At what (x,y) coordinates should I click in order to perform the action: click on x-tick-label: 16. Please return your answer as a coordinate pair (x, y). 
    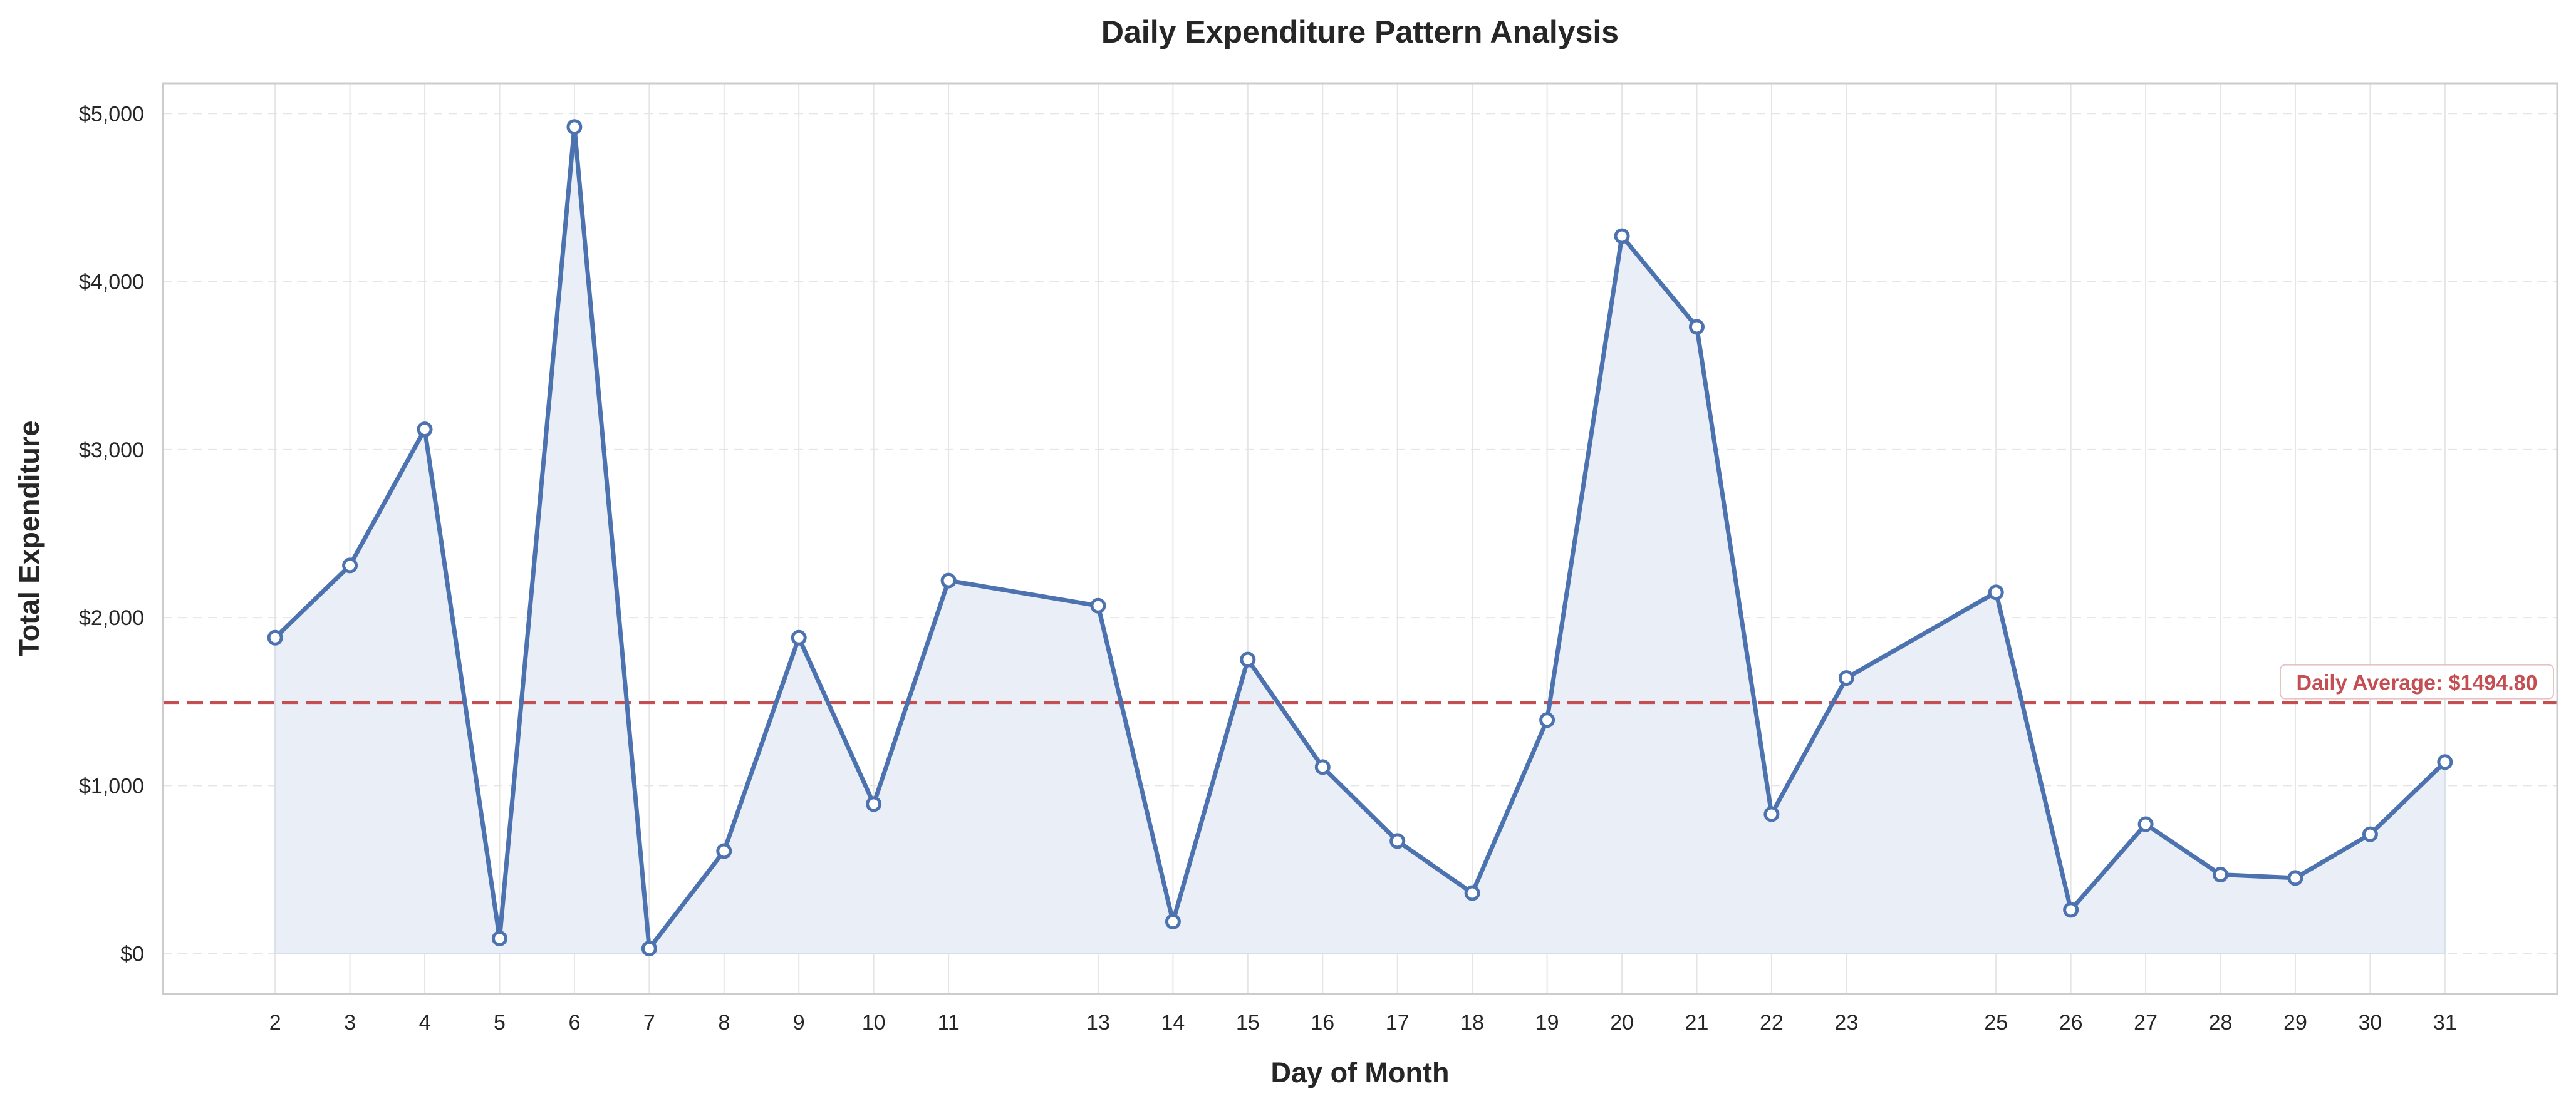
    Looking at the image, I should click on (1322, 1023).